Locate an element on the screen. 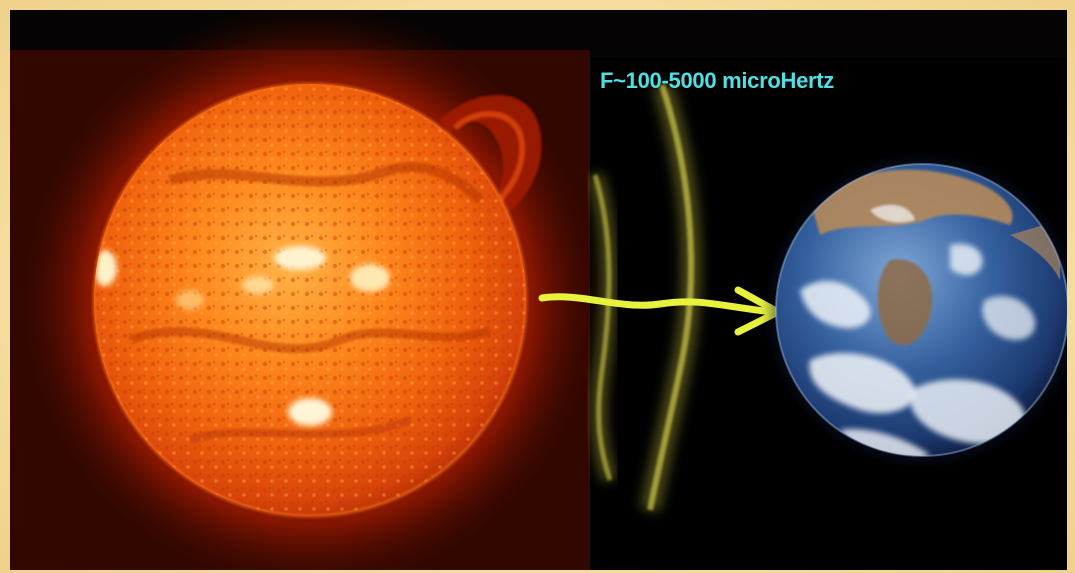 This screenshot has height=573, width=1075. frequency-caption: F~100-5000 microHertz is located at coordinates (717, 80).